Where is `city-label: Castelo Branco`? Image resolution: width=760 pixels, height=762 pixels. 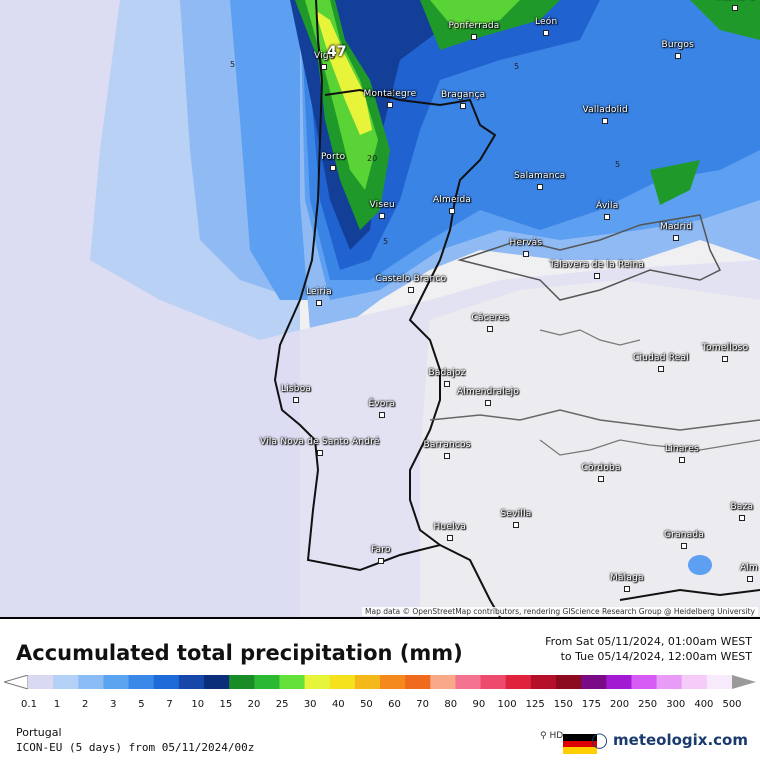
city-label: Castelo Branco is located at coordinates (411, 279).